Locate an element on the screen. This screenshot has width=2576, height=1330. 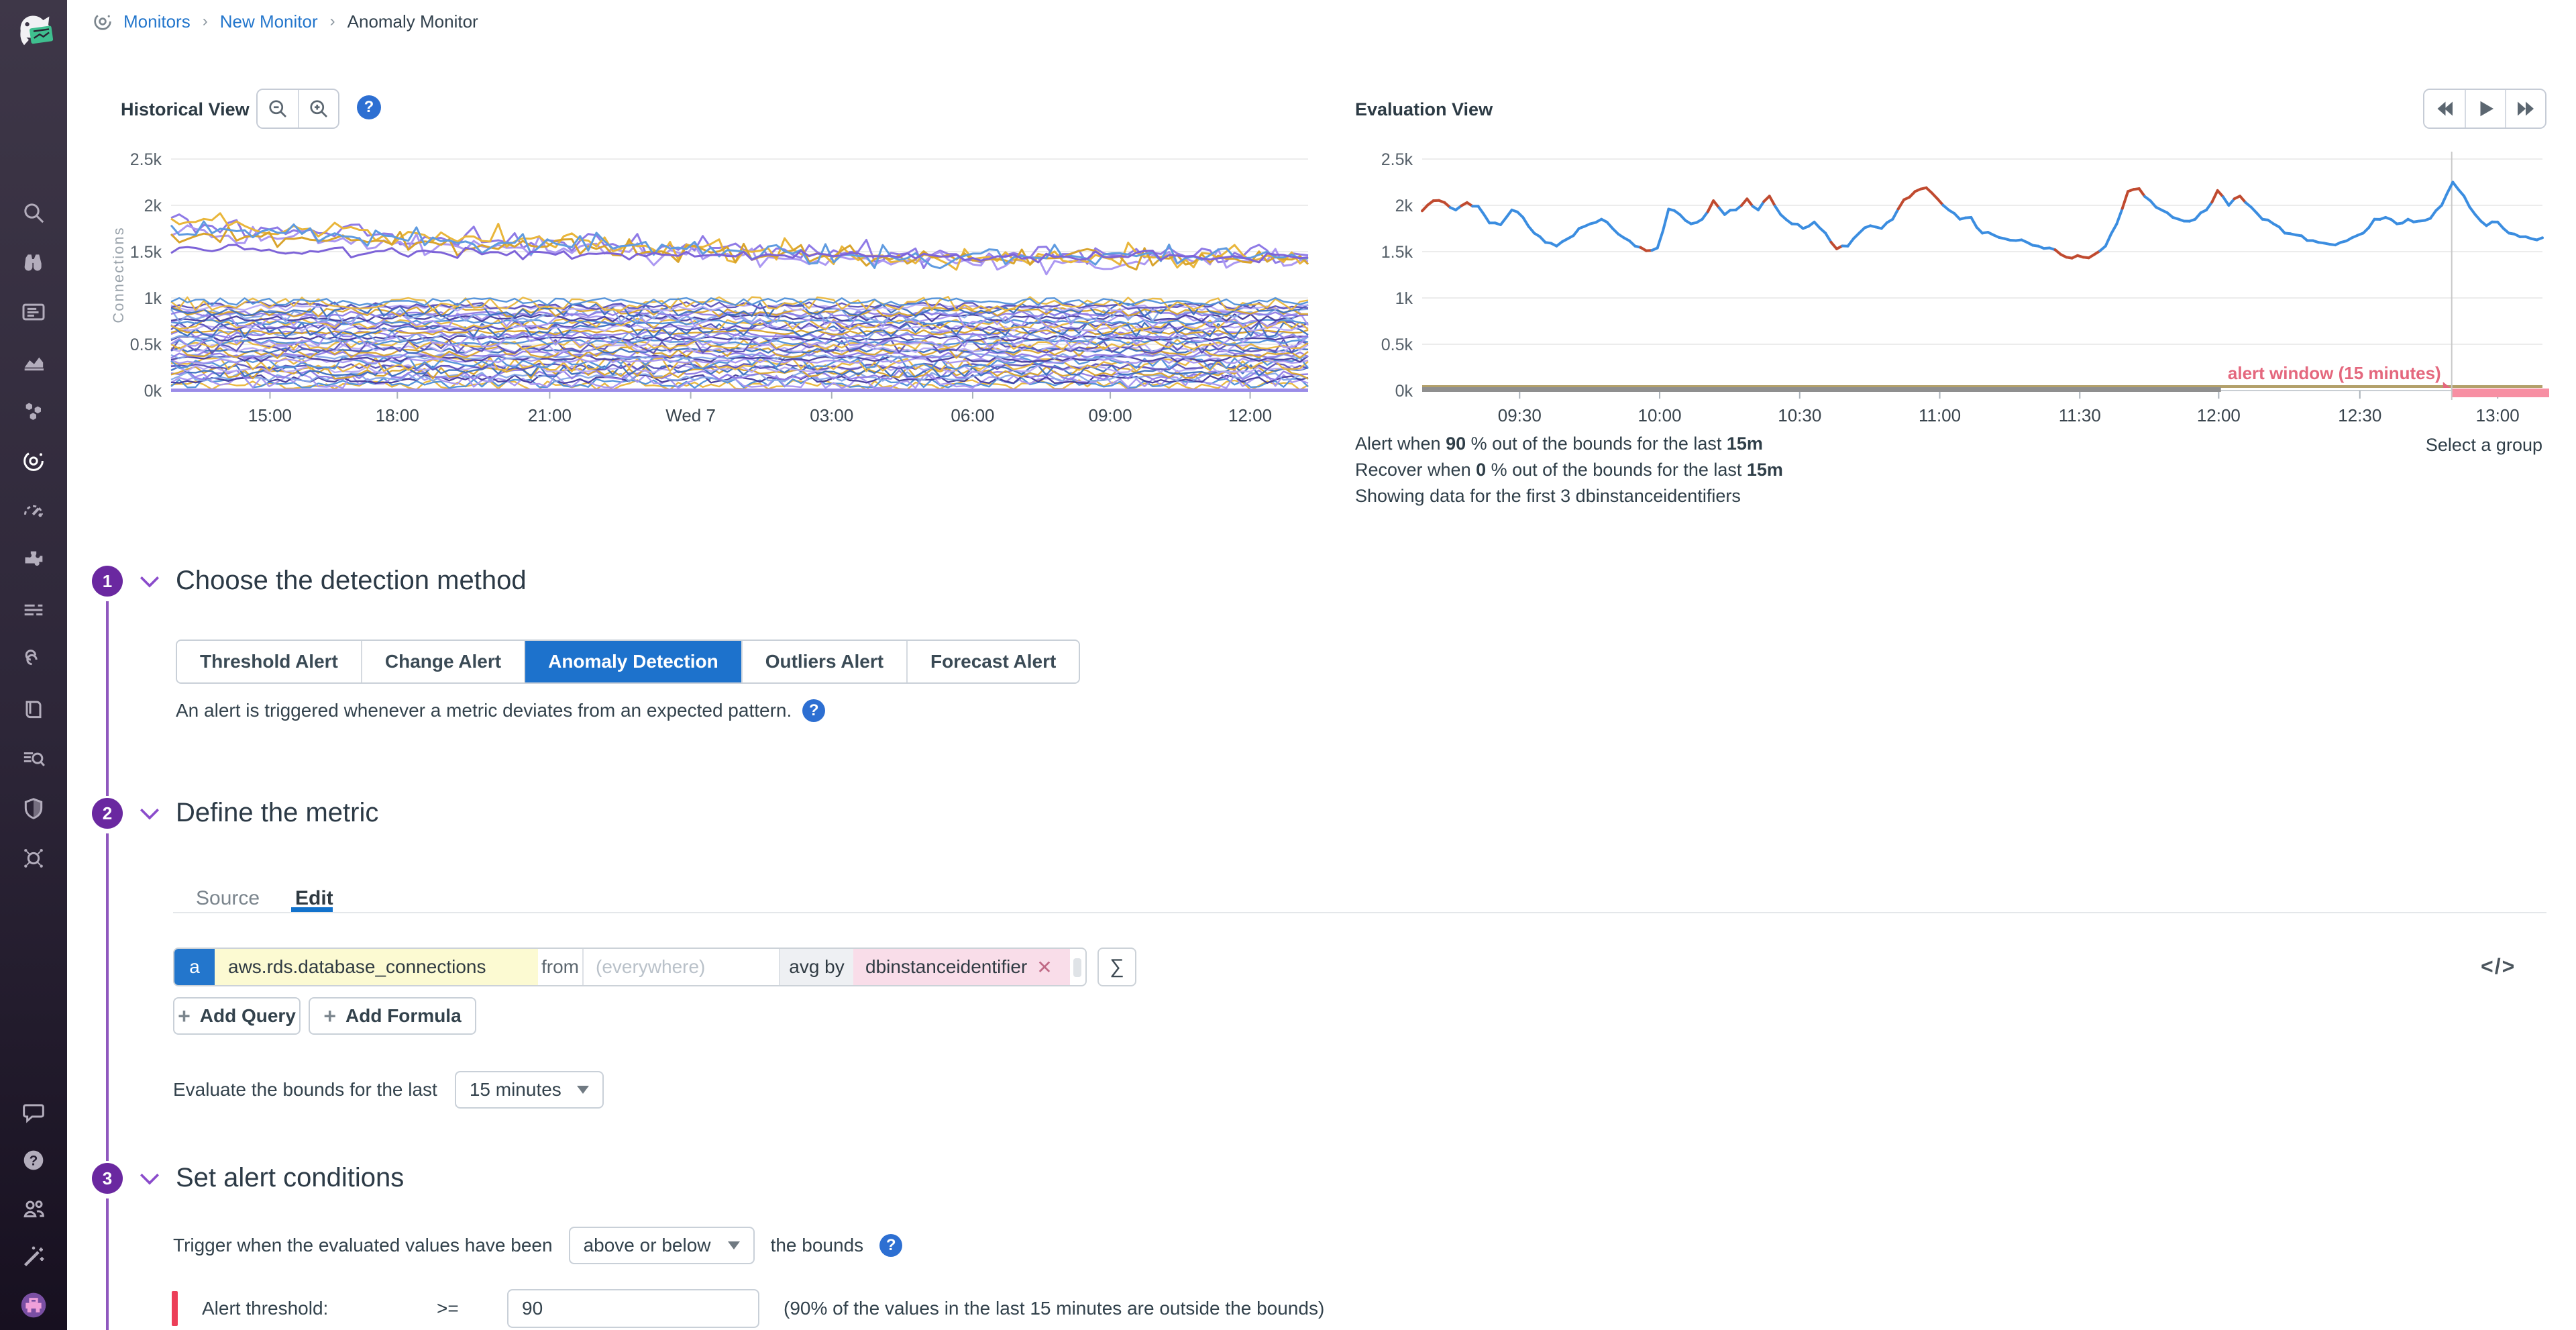
svg-text: 11:00 is located at coordinates (1940, 415).